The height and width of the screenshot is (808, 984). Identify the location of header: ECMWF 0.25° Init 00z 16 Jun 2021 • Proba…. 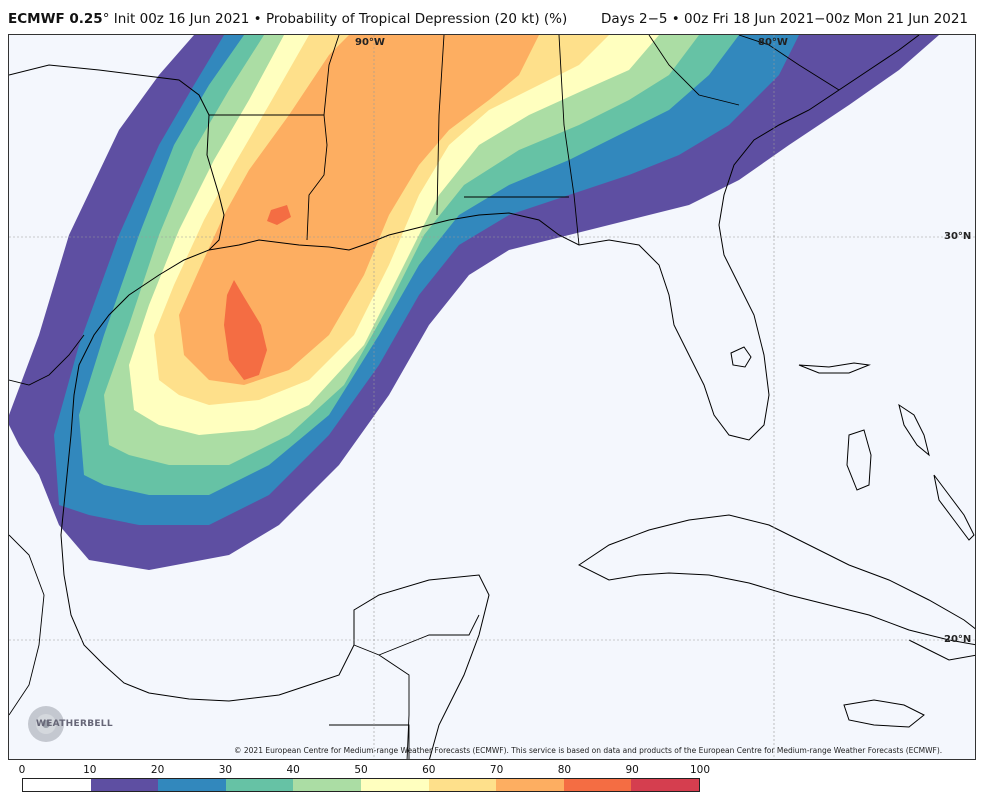
(492, 17).